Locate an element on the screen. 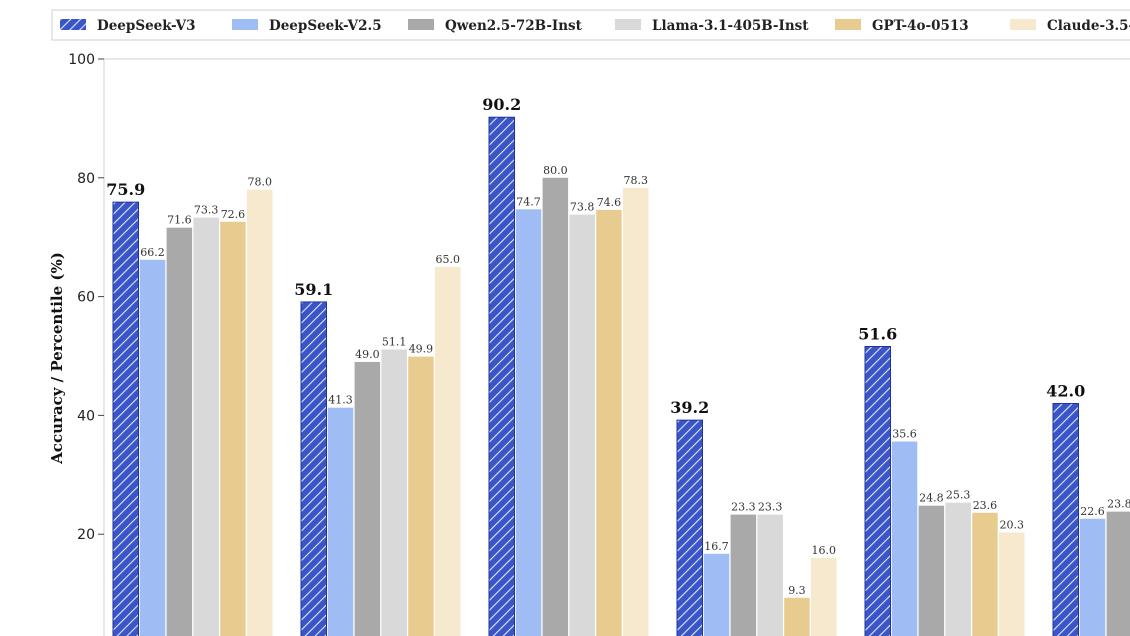 The height and width of the screenshot is (636, 1130). value-label: 16.7 is located at coordinates (716, 546).